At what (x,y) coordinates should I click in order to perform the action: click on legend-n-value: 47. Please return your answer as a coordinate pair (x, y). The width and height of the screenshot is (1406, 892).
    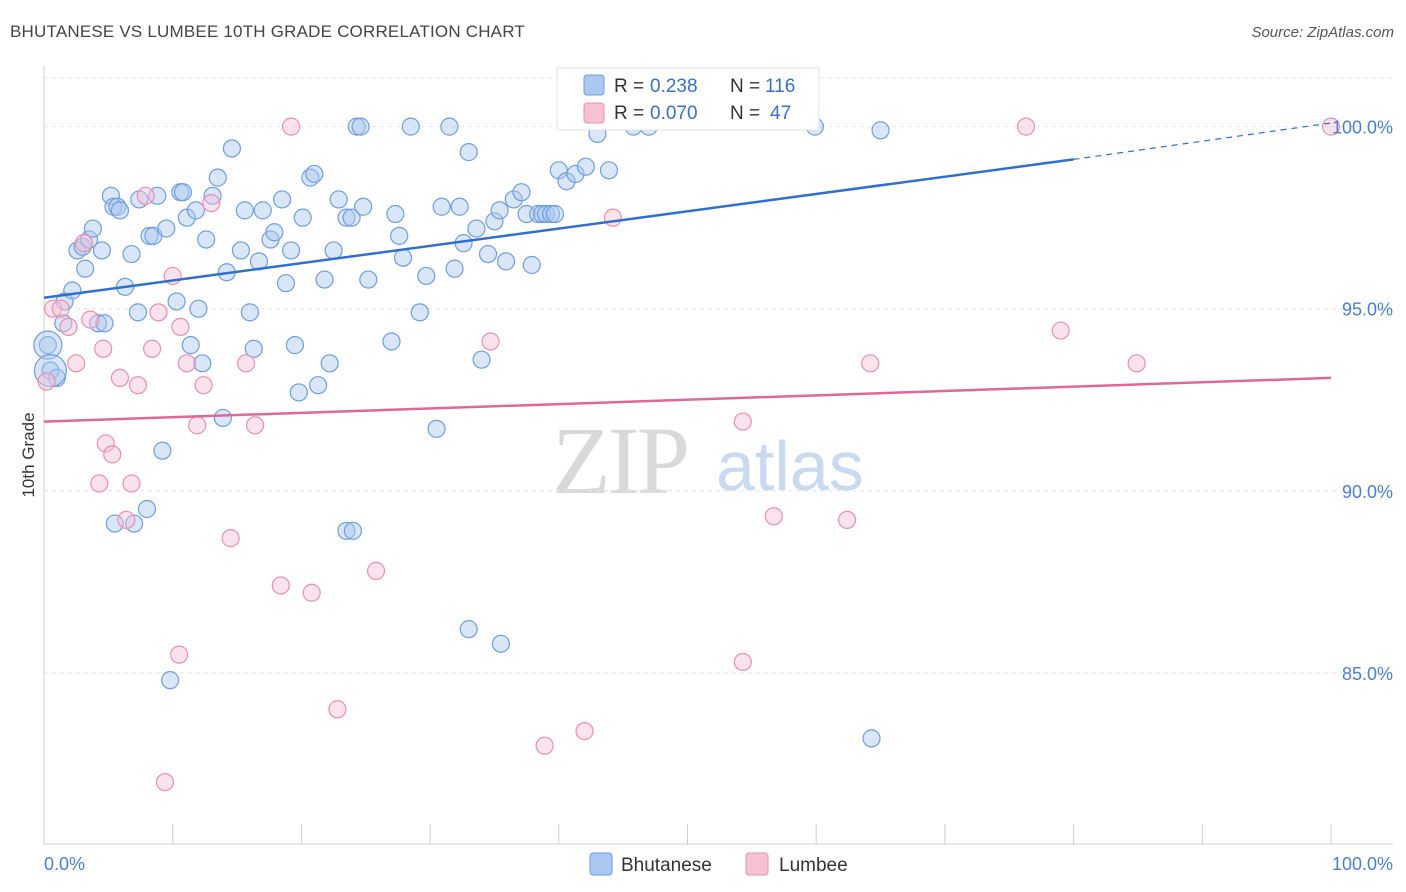
    Looking at the image, I should click on (780, 113).